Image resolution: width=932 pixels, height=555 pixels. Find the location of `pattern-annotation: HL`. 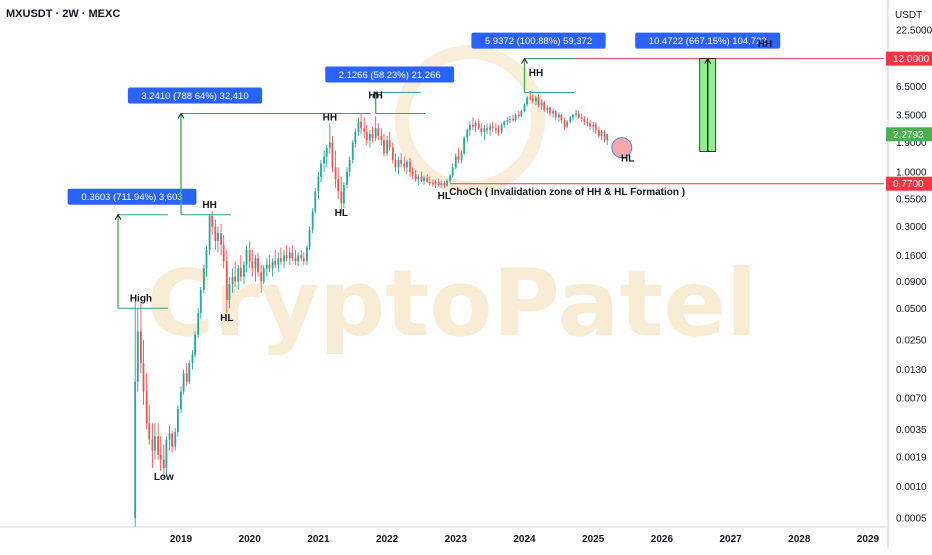

pattern-annotation: HL is located at coordinates (444, 196).